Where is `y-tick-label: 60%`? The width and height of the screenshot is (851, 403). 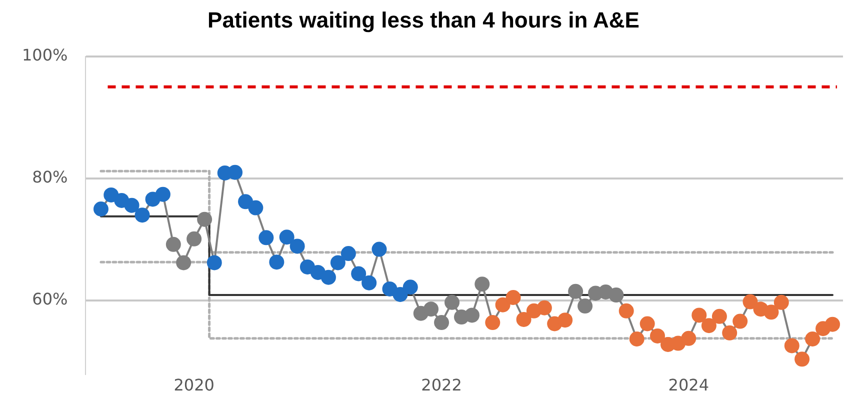 y-tick-label: 60% is located at coordinates (50, 299).